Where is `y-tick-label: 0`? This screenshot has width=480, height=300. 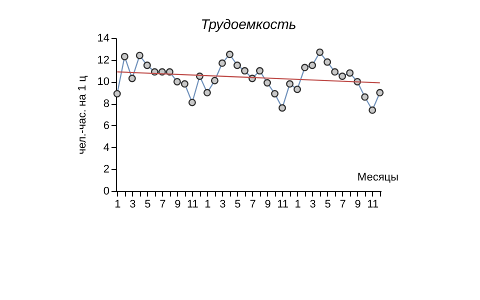 y-tick-label: 0 is located at coordinates (106, 192).